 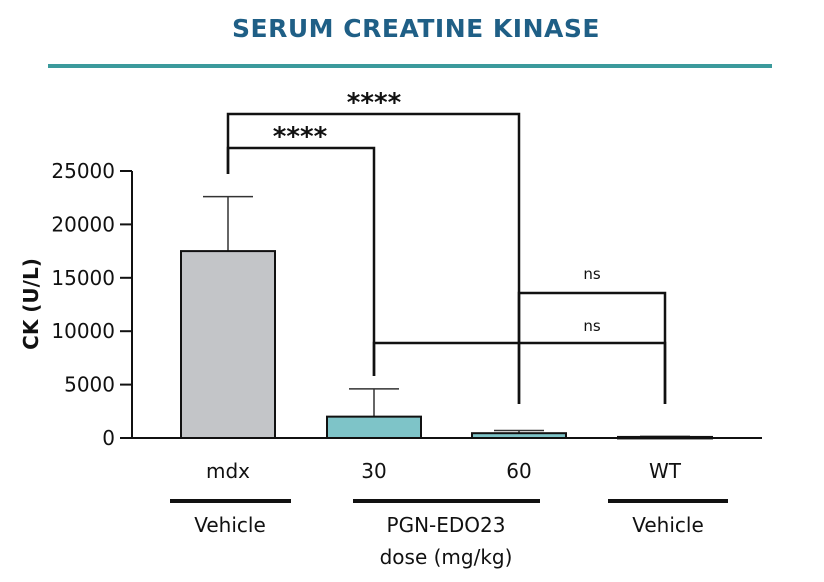 What do you see at coordinates (446, 557) in the screenshot?
I see `group-sublabel: dose (mg/kg)` at bounding box center [446, 557].